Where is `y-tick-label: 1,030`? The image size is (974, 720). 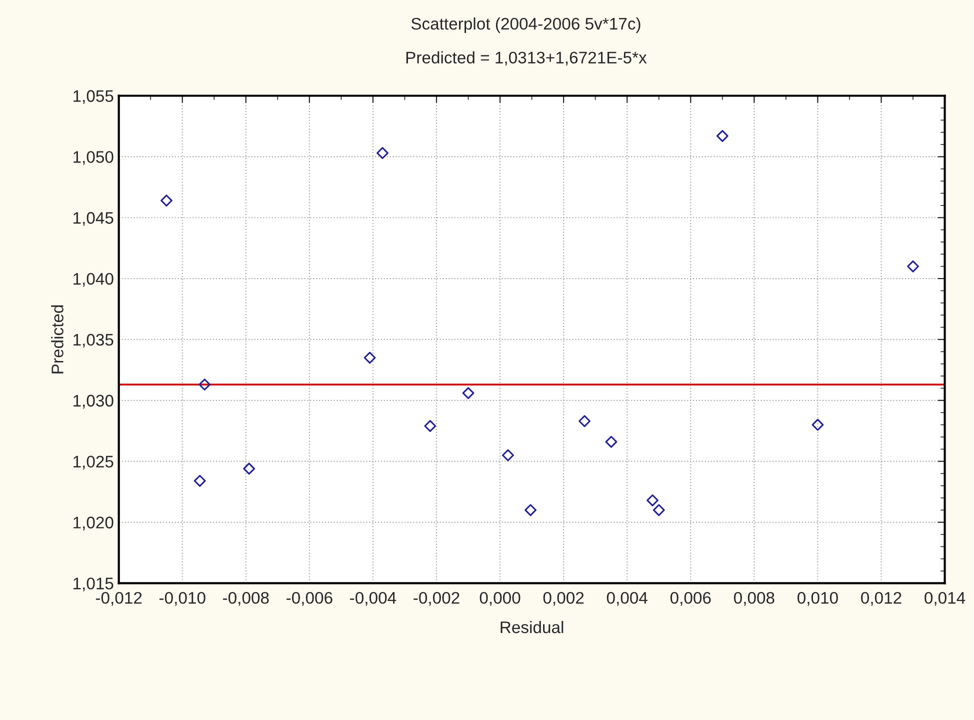
y-tick-label: 1,030 is located at coordinates (94, 401).